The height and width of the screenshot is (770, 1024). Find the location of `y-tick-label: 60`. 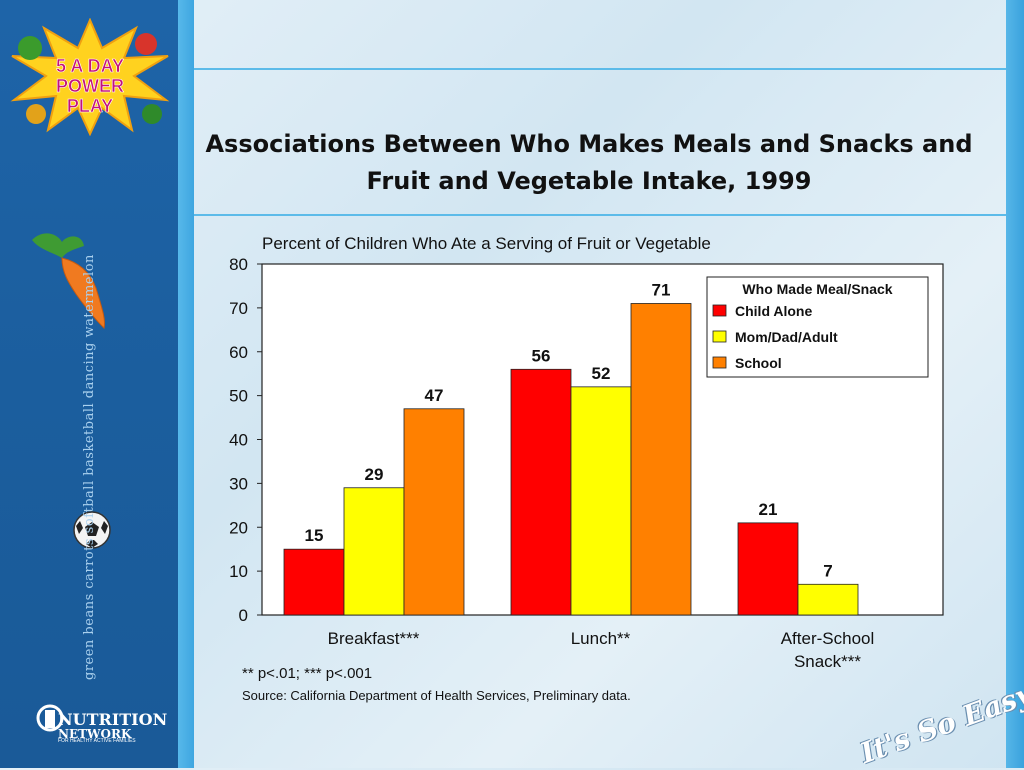

y-tick-label: 60 is located at coordinates (238, 352).